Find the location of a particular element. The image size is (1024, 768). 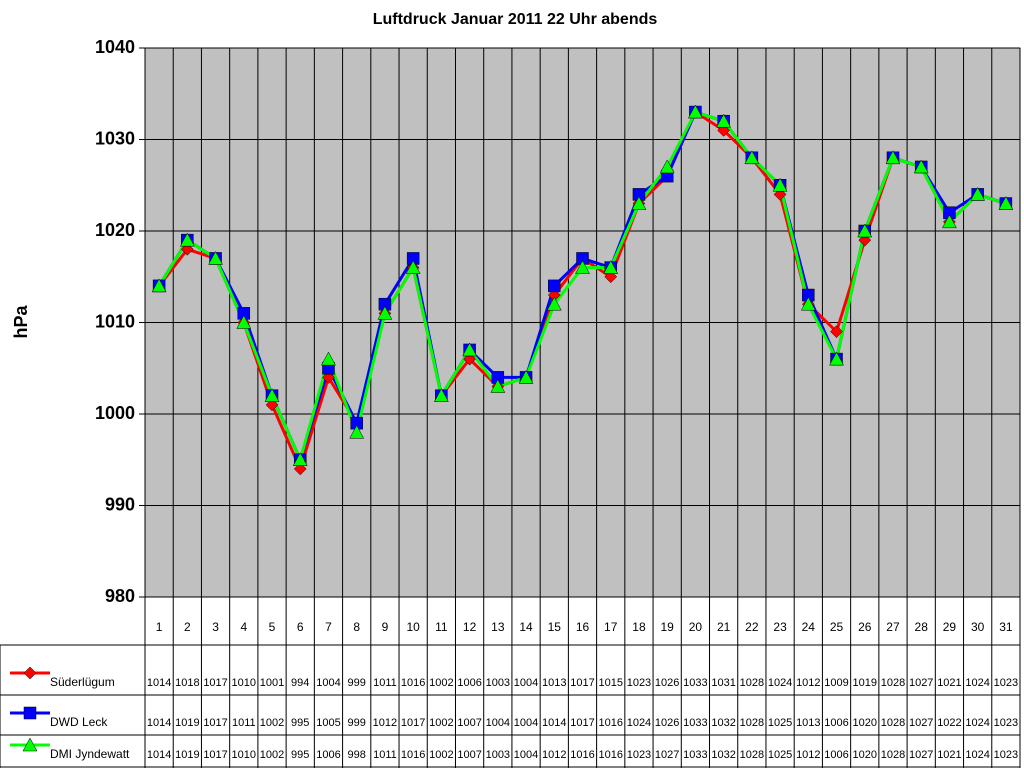

legend-label: Süderlügum is located at coordinates (82, 682).